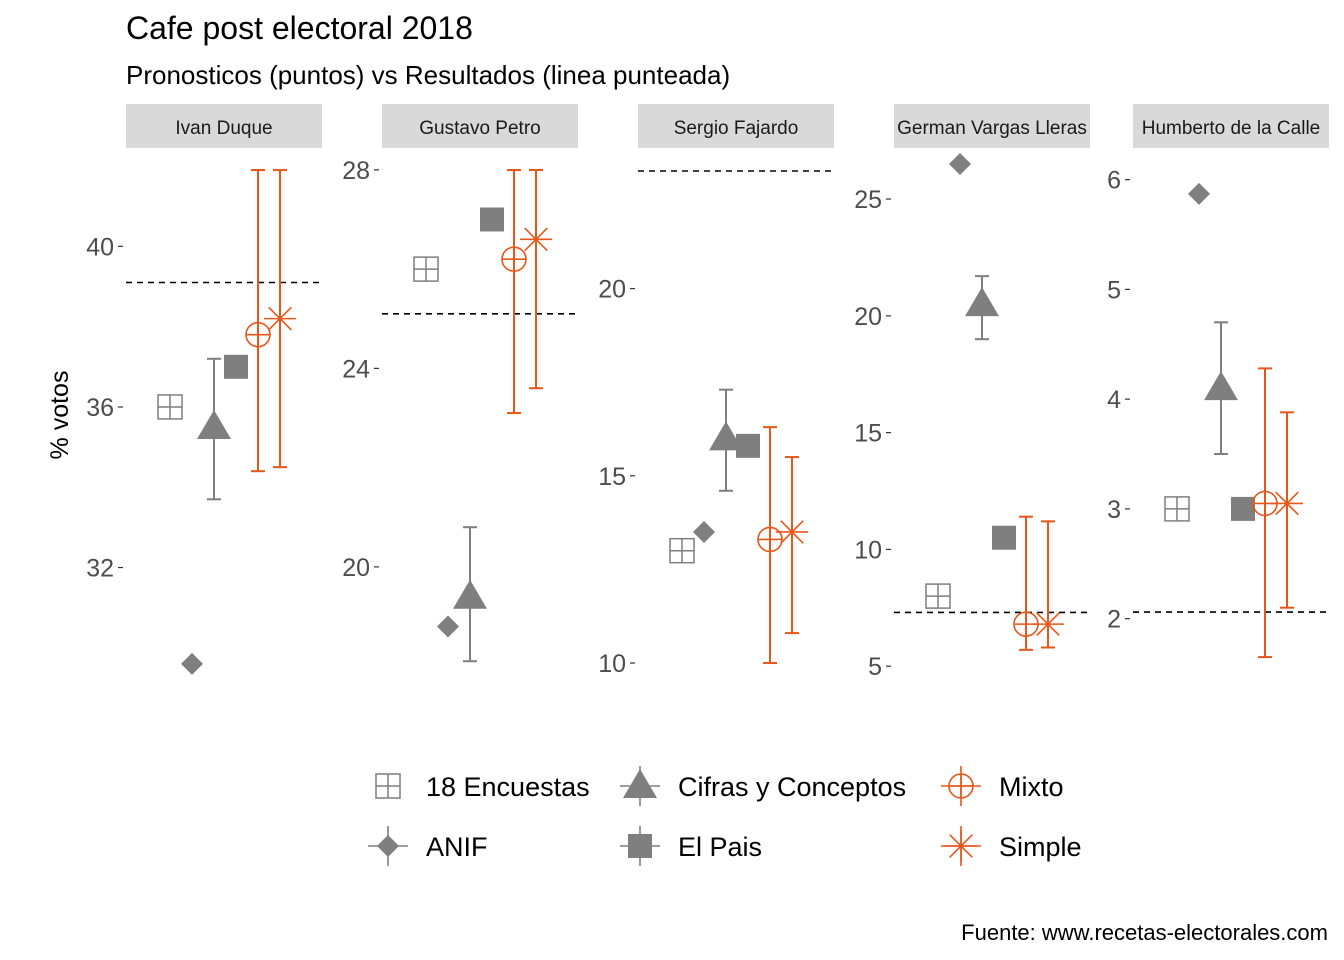 The image size is (1344, 960). I want to click on legend-label: Mixto, so click(1031, 787).